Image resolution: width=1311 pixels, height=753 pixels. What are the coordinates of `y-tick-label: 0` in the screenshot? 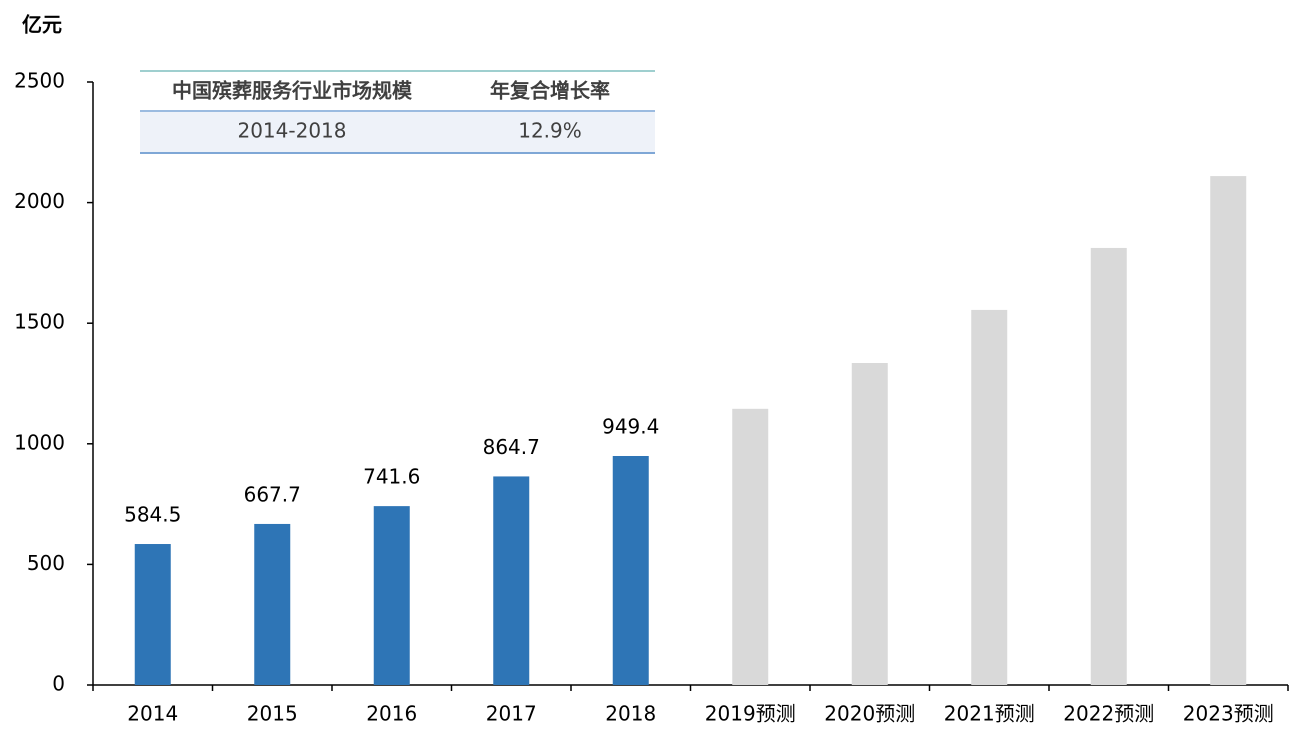 It's located at (58, 684).